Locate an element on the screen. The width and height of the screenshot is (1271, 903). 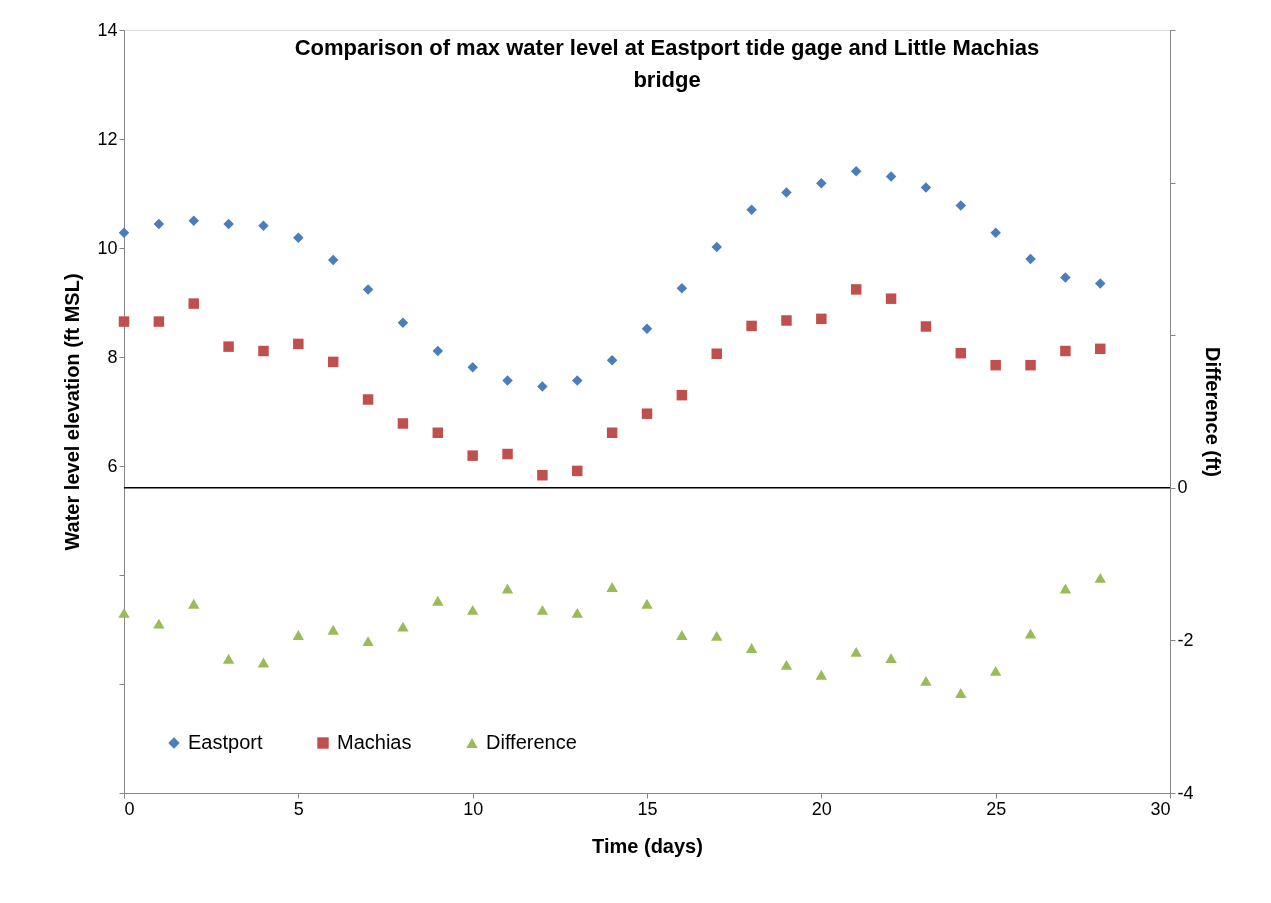
text: Comparison of max water level at Eastport tide gage and Little Machias bridge is located at coordinates (667, 63).